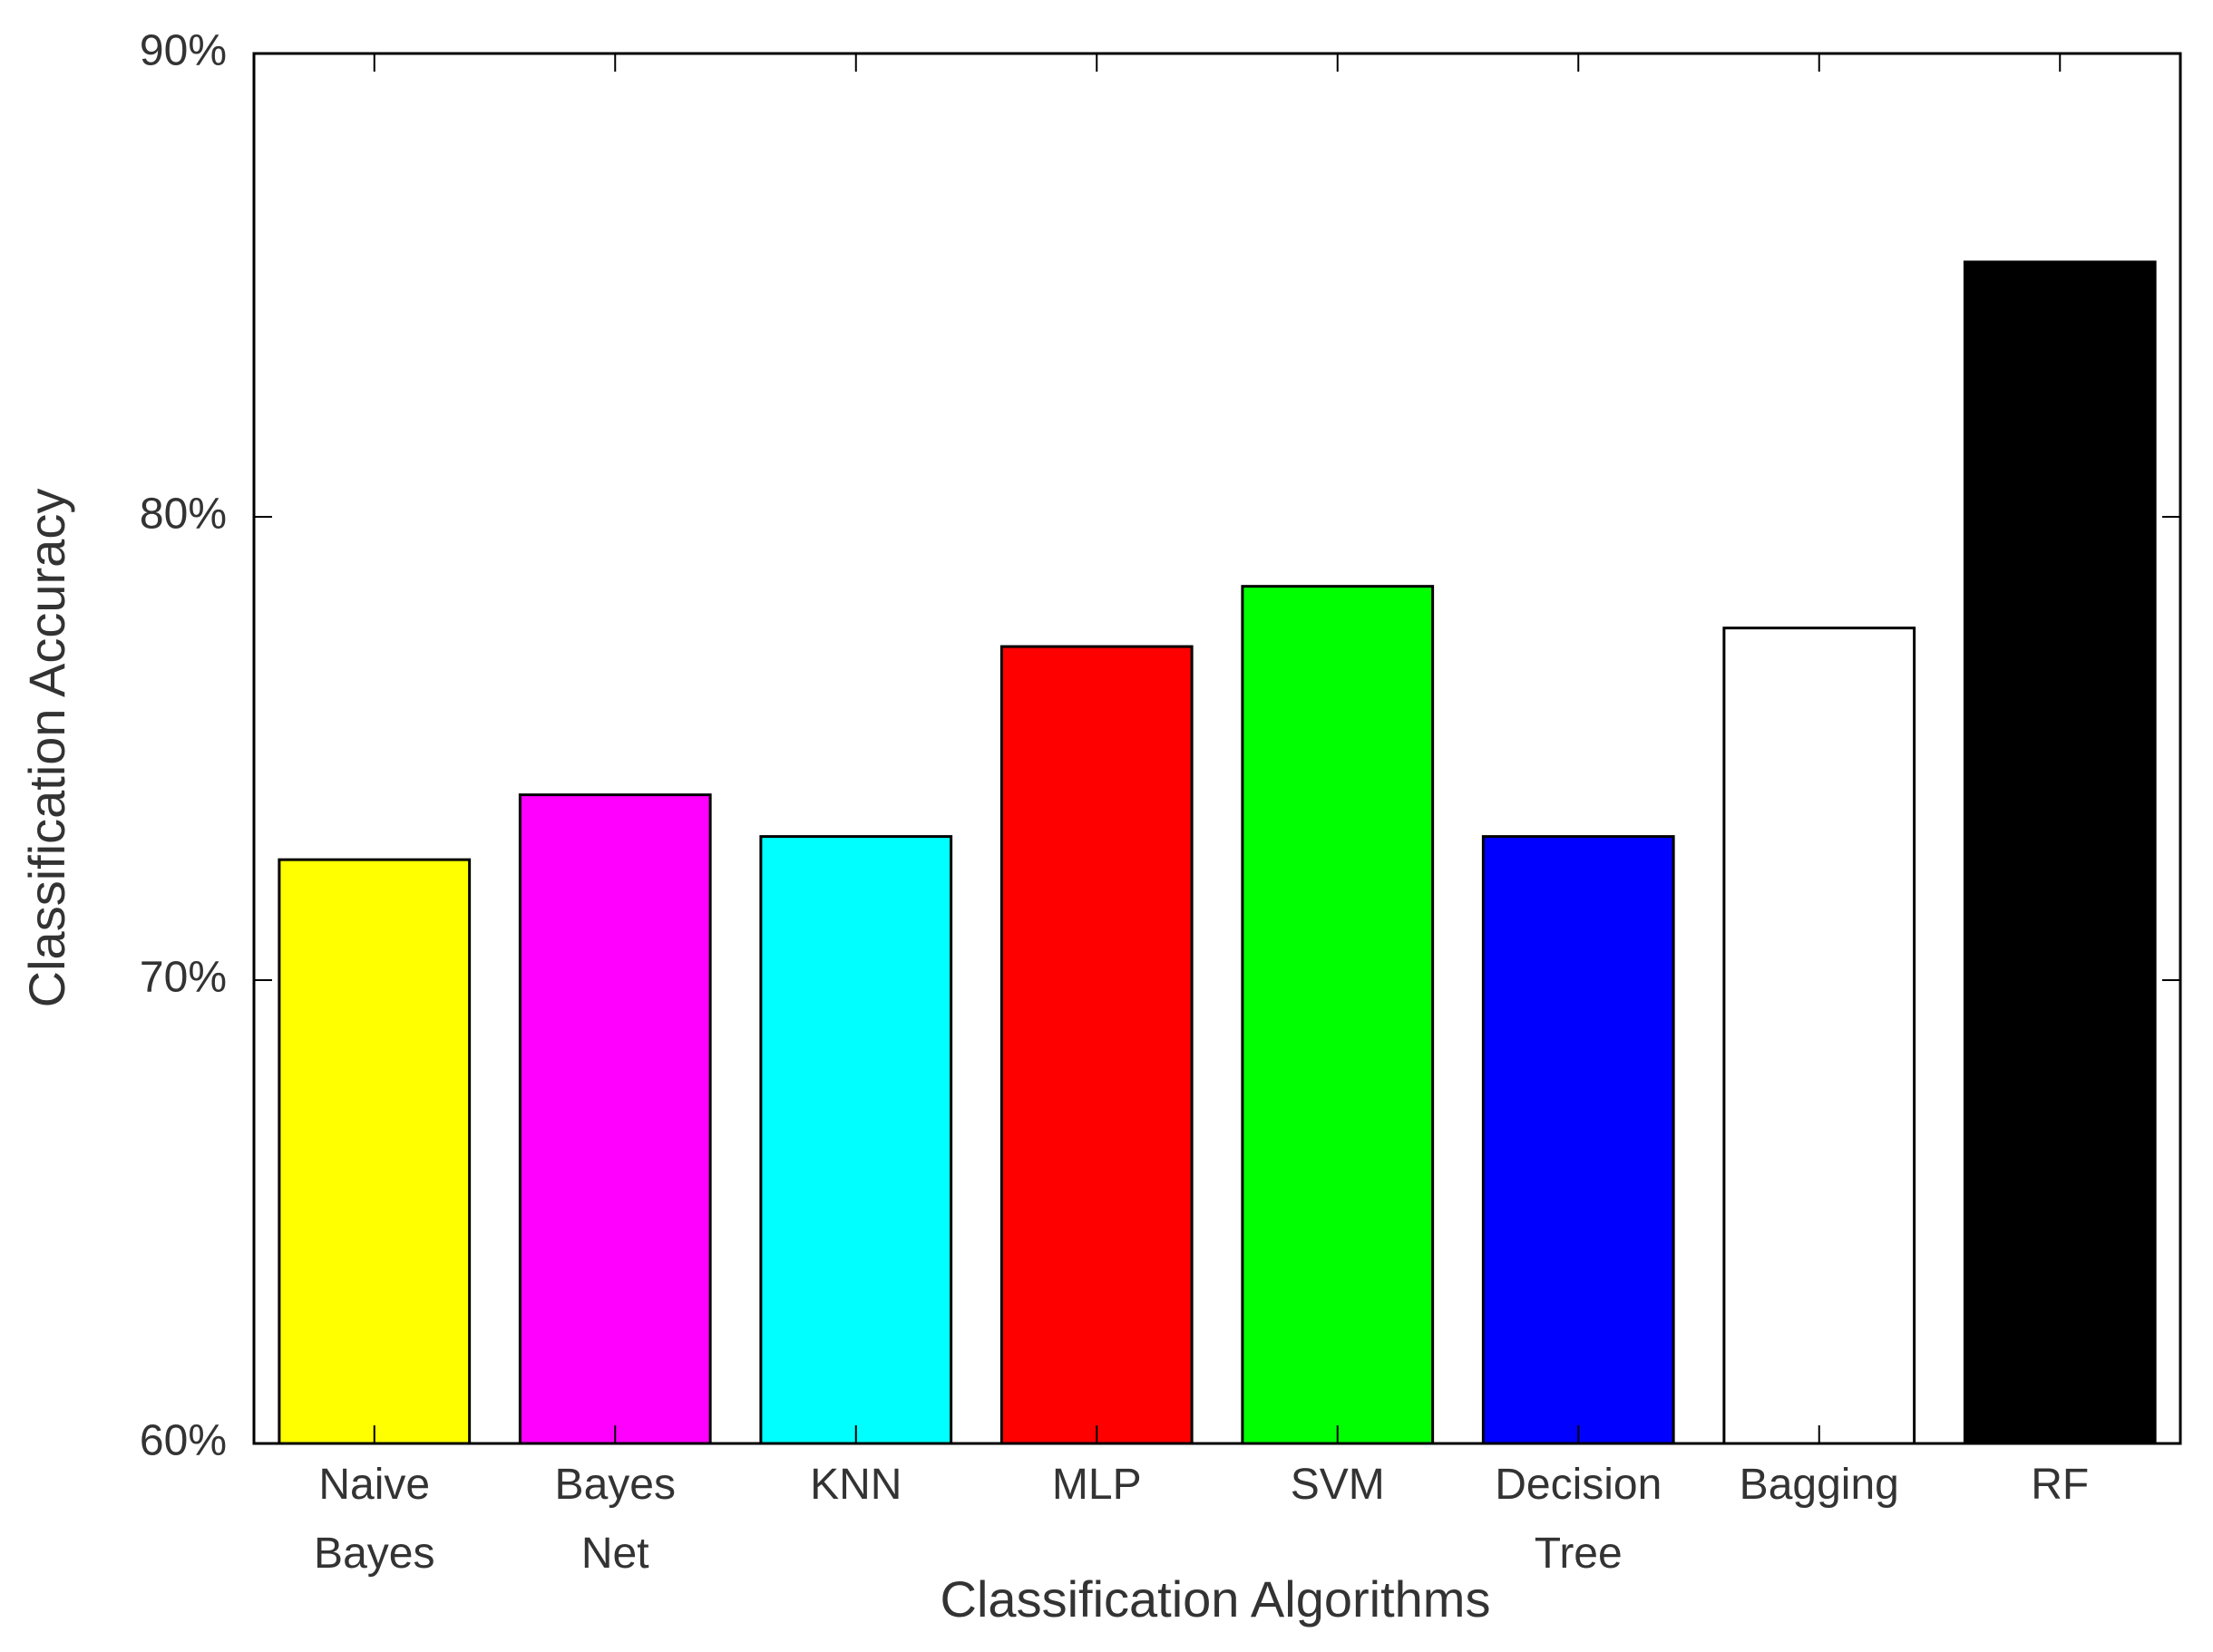  I want to click on y-tick-label: 80%, so click(184, 515).